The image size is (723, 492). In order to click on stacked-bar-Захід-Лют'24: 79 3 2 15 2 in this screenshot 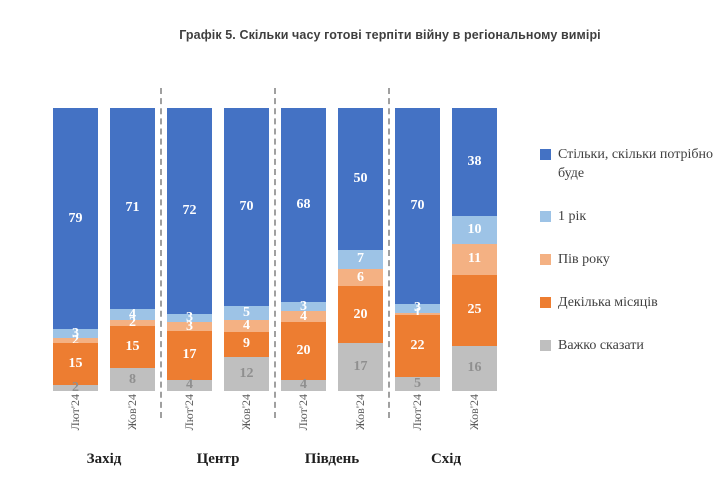, I will do `click(75, 251)`.